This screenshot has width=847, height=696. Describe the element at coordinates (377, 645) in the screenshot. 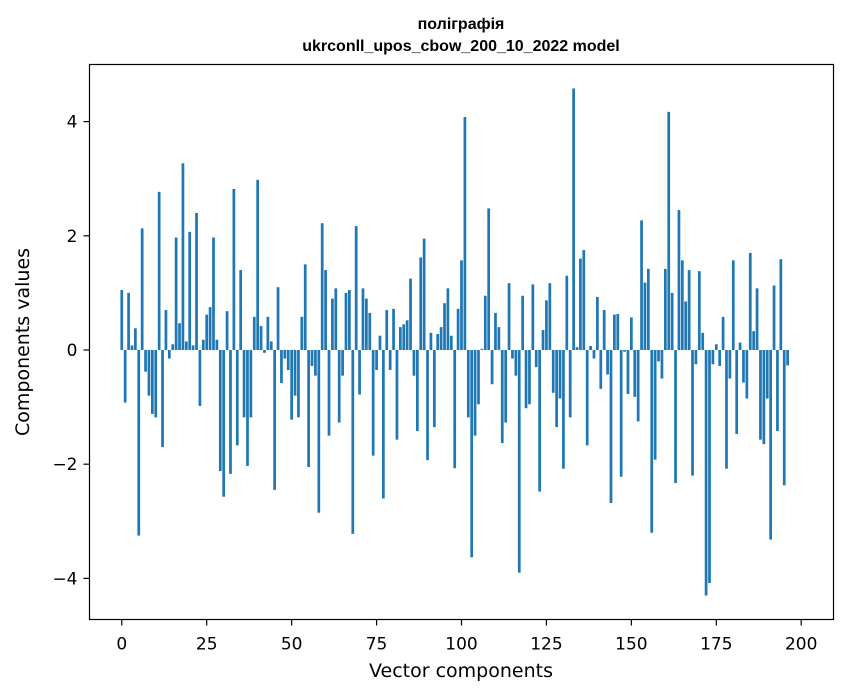

I see `x-tick-label: 75` at that location.